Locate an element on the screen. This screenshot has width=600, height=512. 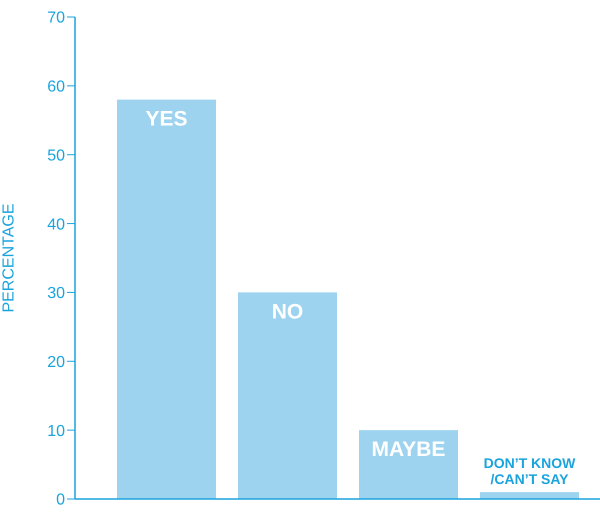
x-tick-label: MAYBE is located at coordinates (409, 450).